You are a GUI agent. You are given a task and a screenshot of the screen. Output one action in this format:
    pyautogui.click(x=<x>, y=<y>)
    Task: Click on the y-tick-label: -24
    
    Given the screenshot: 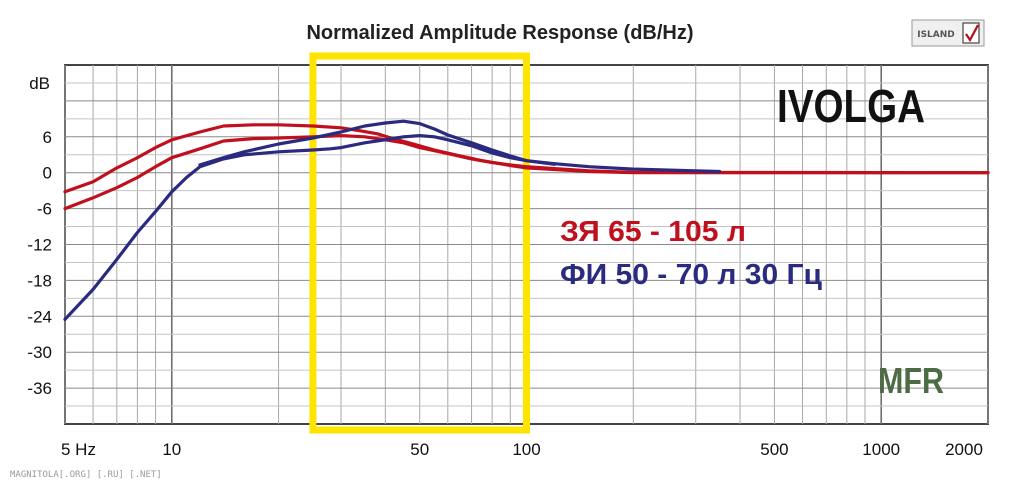 What is the action you would take?
    pyautogui.click(x=39, y=316)
    